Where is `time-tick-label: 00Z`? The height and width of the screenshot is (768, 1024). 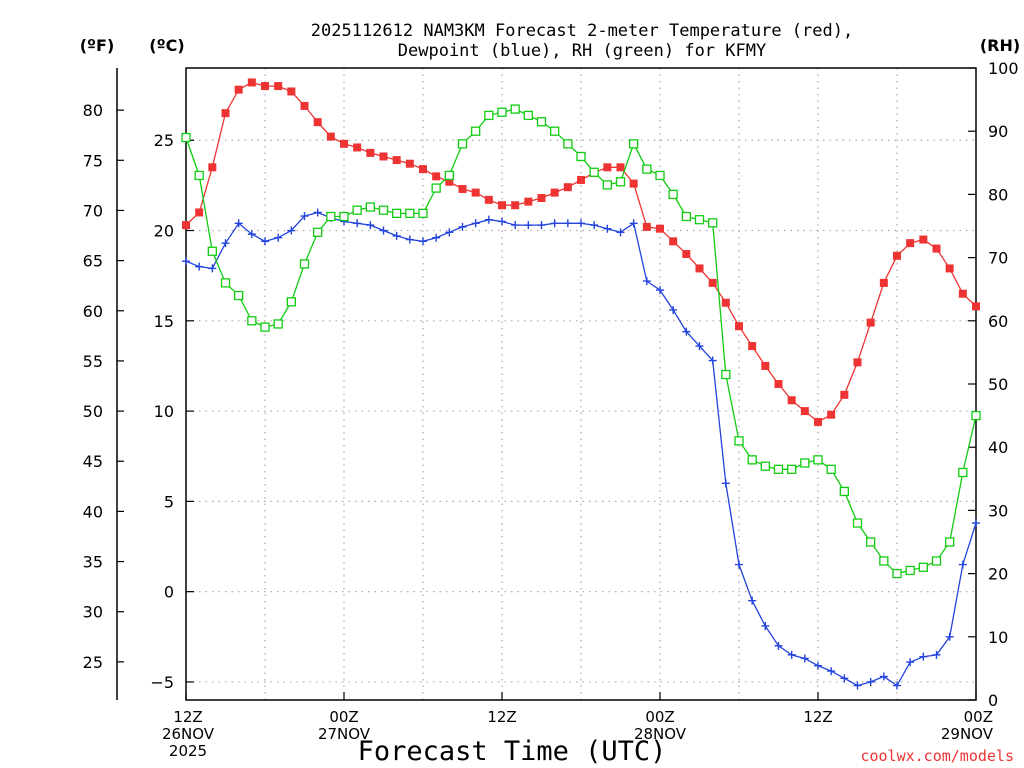 time-tick-label: 00Z is located at coordinates (343, 717).